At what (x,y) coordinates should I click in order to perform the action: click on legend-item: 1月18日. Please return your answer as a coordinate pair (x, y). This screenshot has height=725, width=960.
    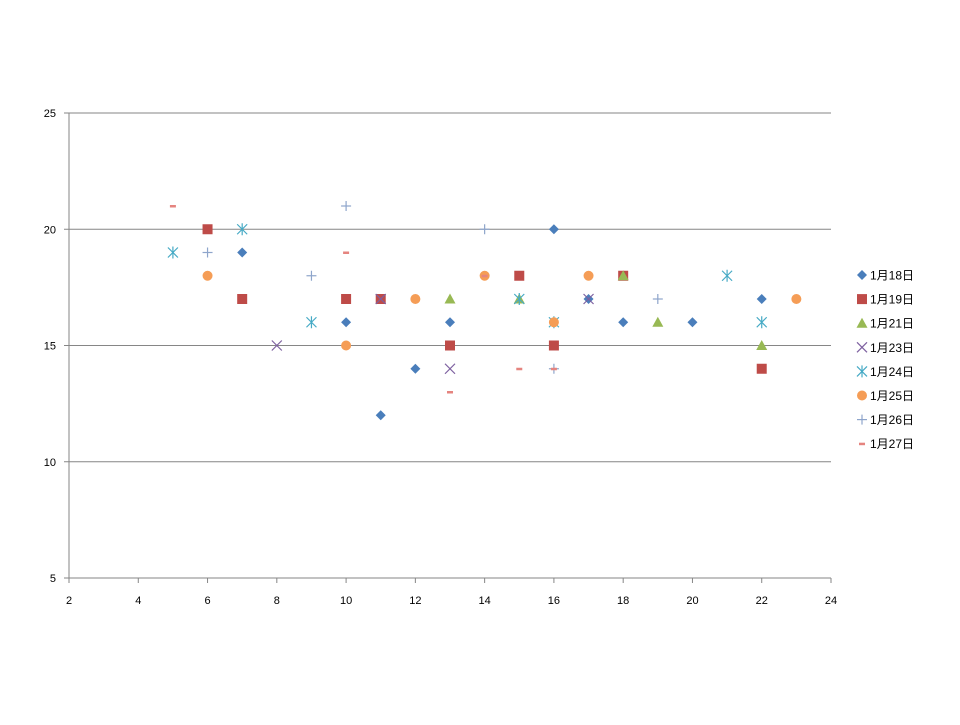
    Looking at the image, I should click on (885, 276).